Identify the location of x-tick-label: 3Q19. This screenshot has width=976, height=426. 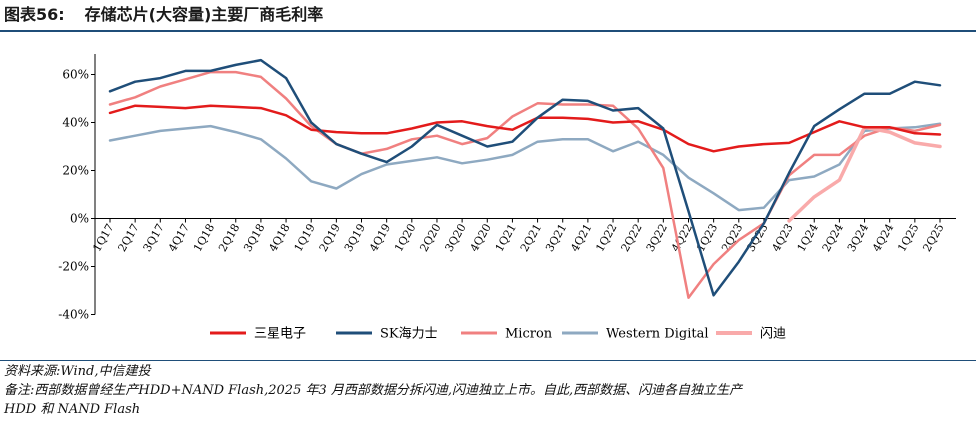
(355, 238).